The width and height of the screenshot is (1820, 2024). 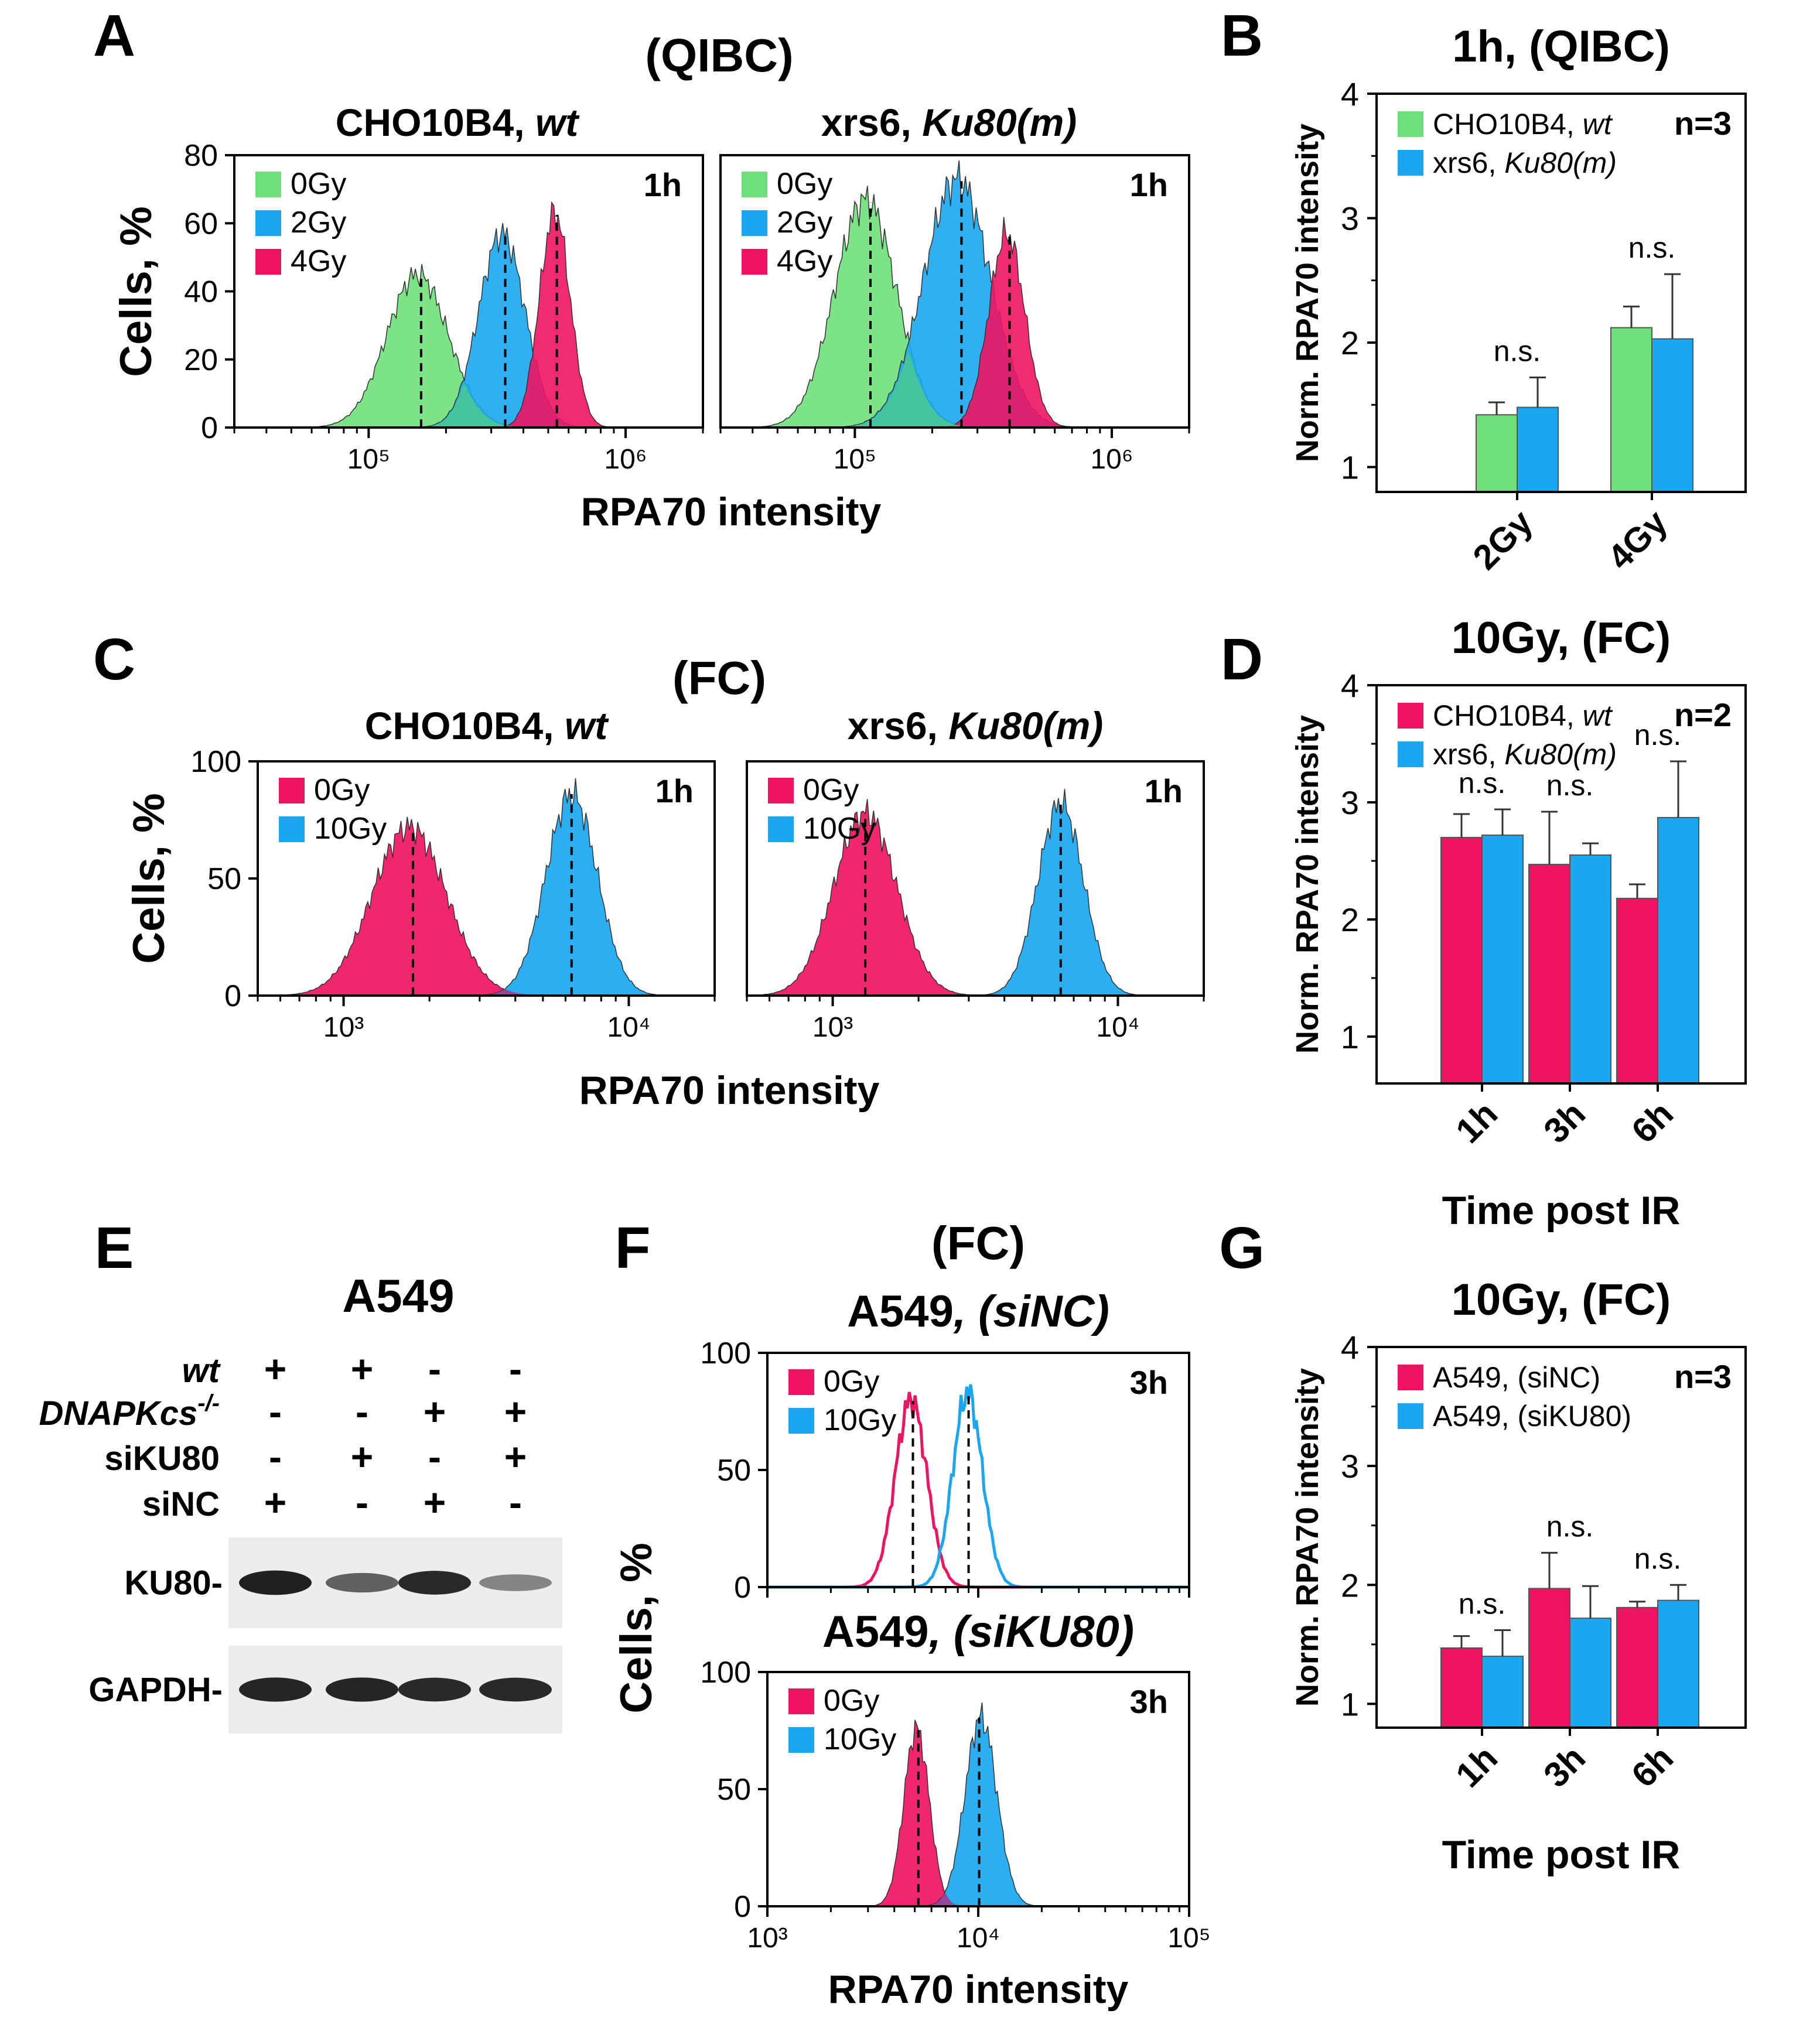 I want to click on legend-label-main: CHO10B4,, so click(x=1508, y=715).